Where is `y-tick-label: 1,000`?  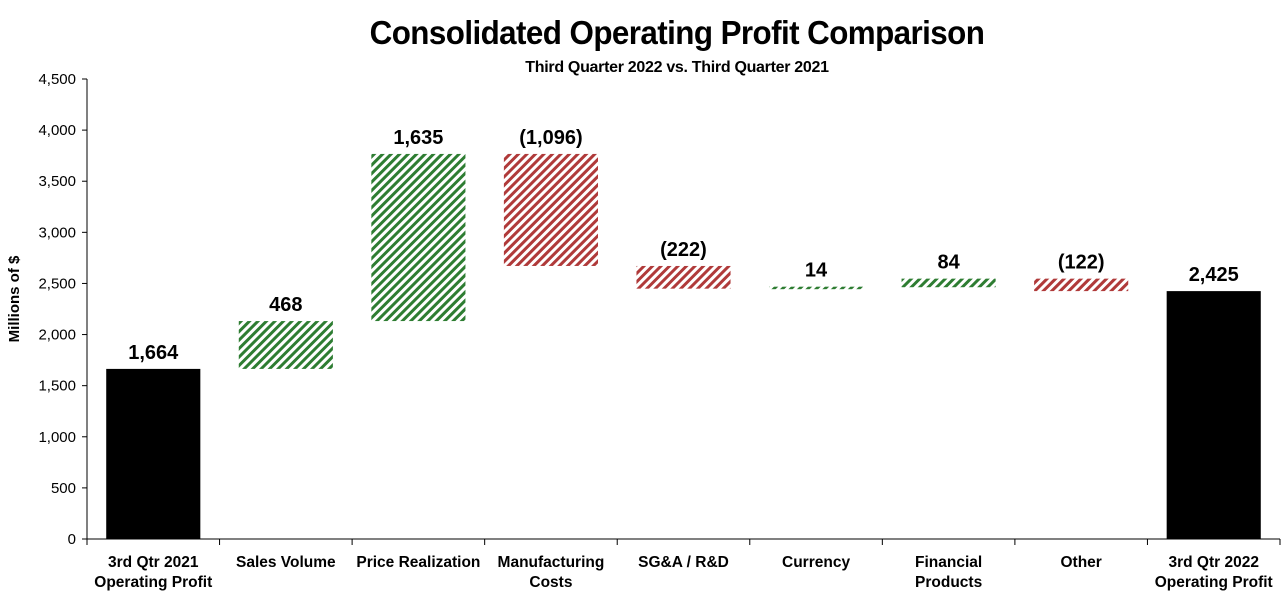 y-tick-label: 1,000 is located at coordinates (57, 437).